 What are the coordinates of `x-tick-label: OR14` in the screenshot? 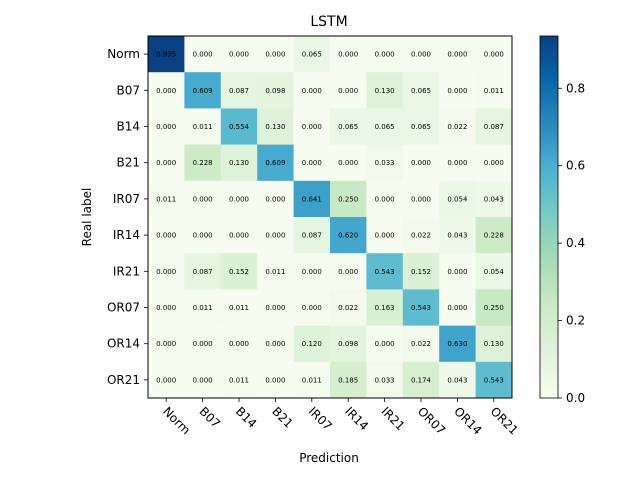 It's located at (467, 420).